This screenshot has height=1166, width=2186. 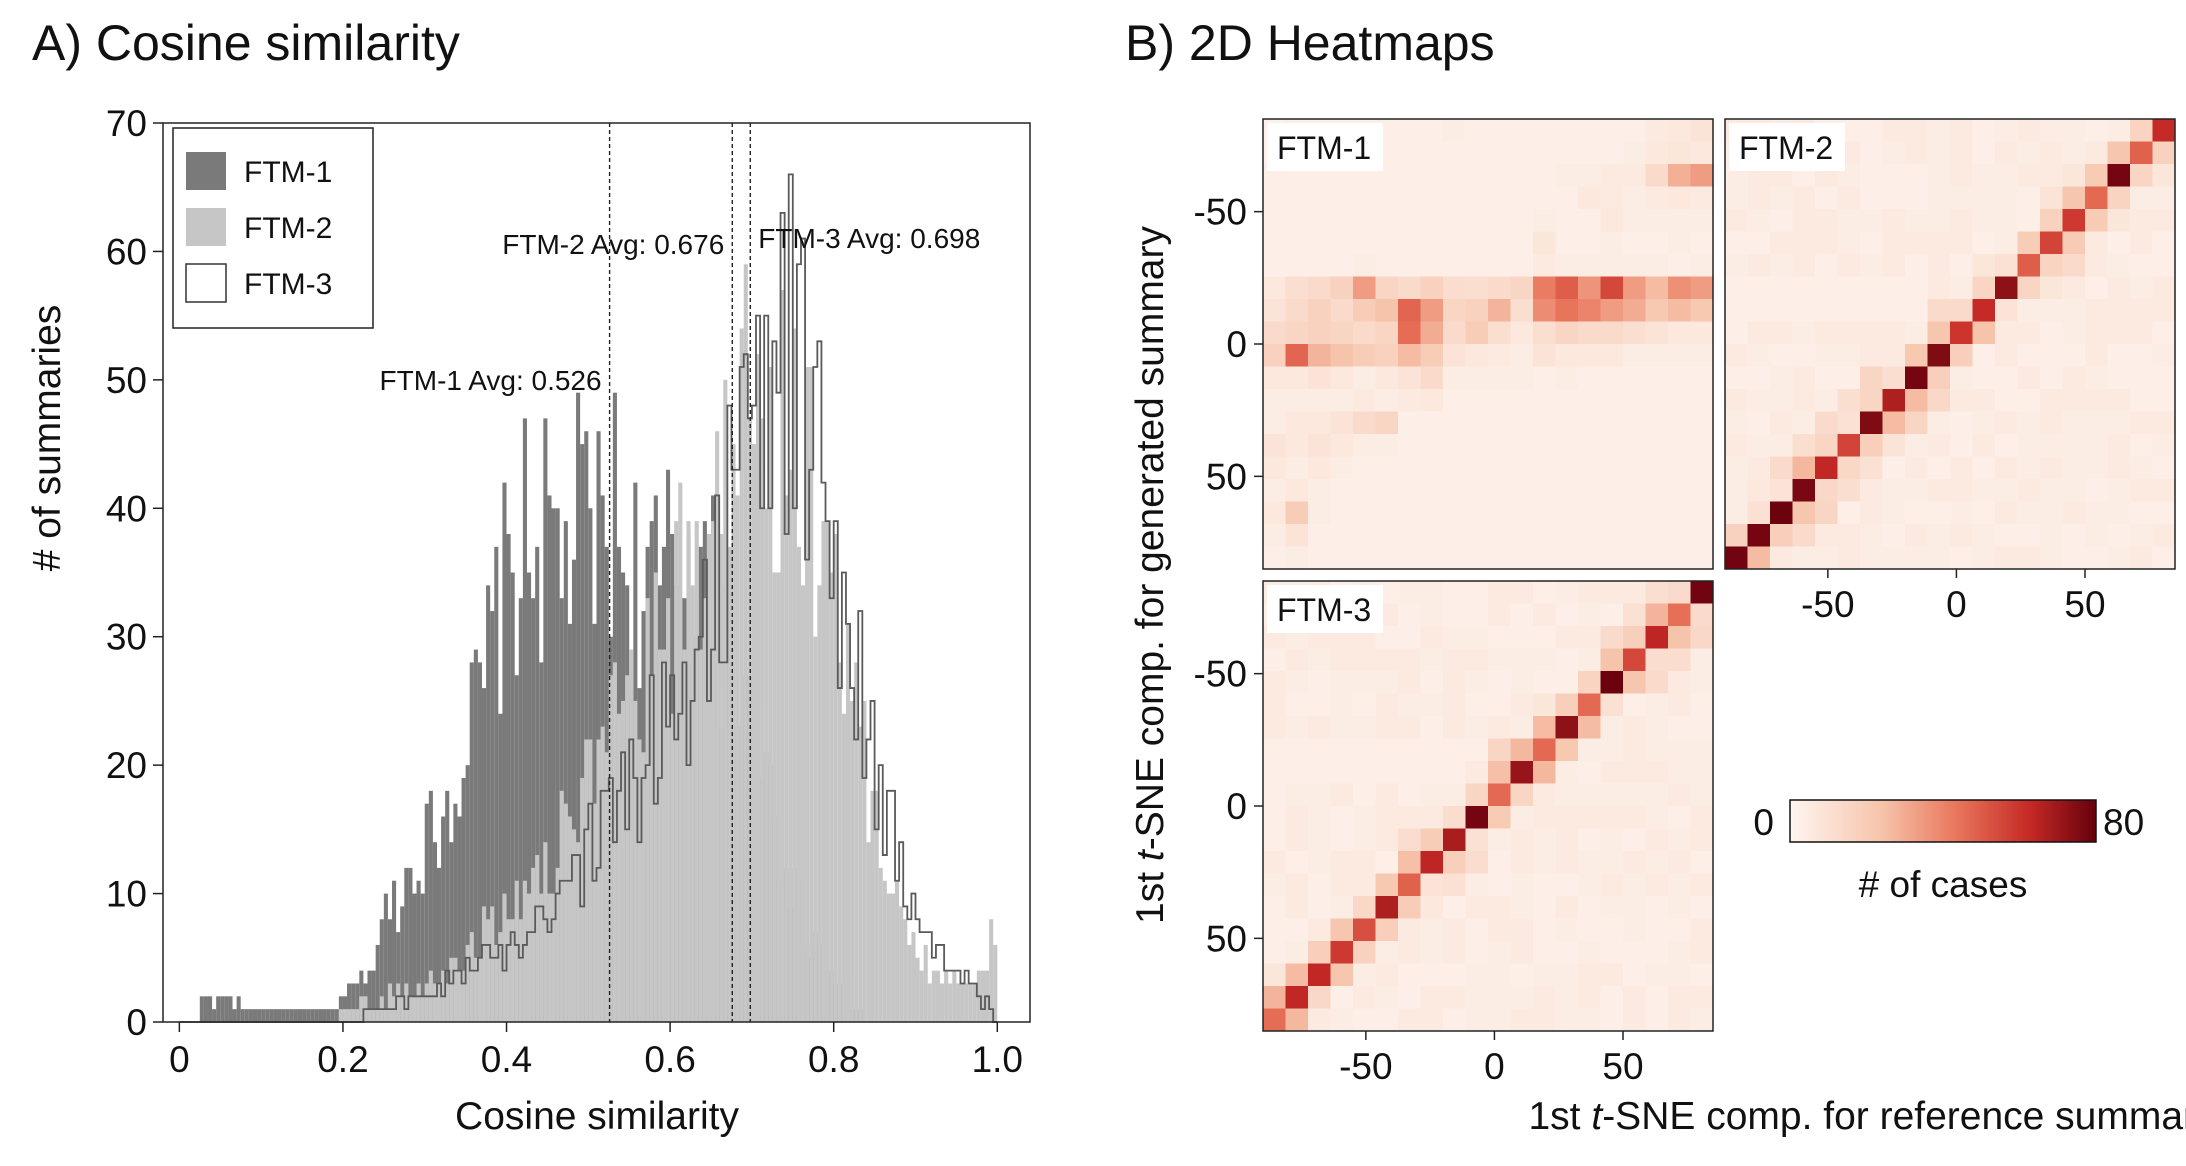 I want to click on heatmap-label: FTM-2, so click(x=1786, y=148).